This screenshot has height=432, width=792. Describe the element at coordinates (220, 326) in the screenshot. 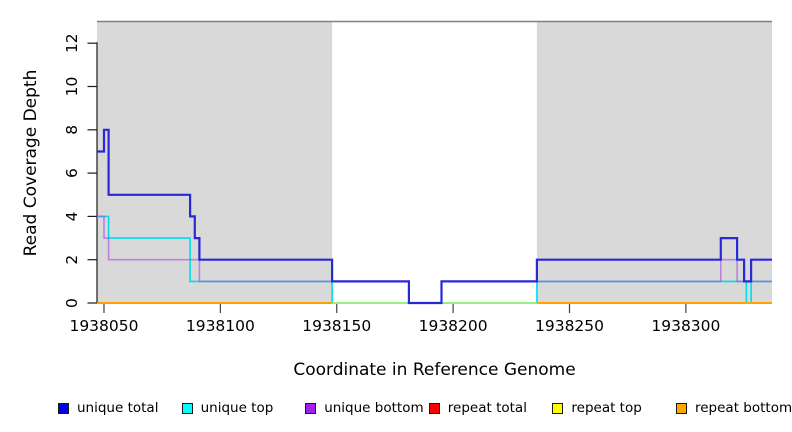

I see `x-tick-label: 1938100` at that location.